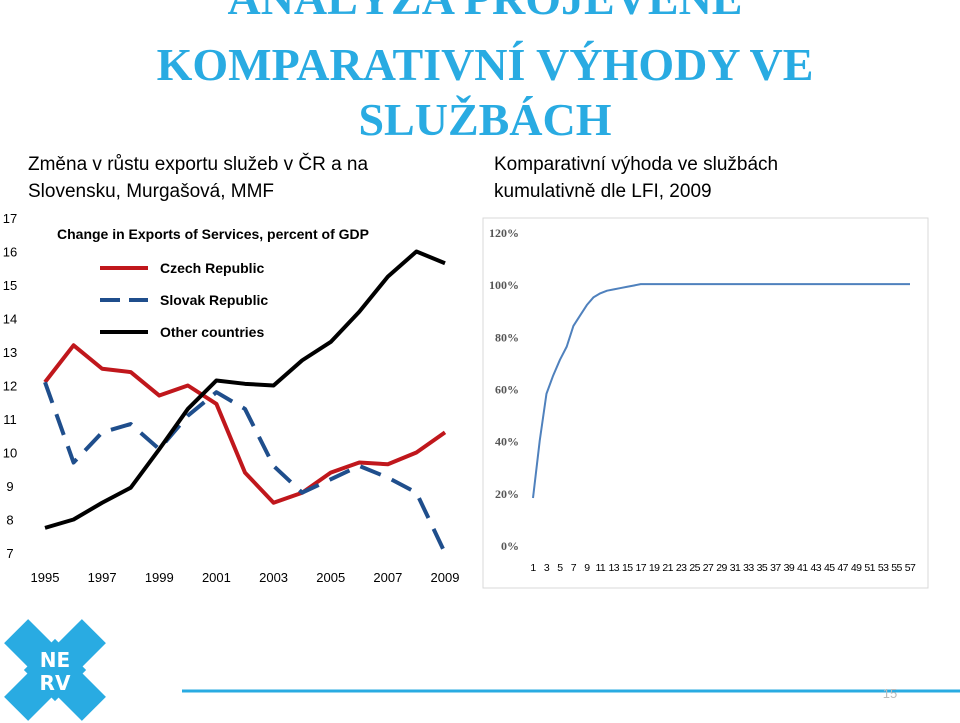  Describe the element at coordinates (603, 191) in the screenshot. I see `chart-heading: kumulativně dle LFI, 2009` at that location.